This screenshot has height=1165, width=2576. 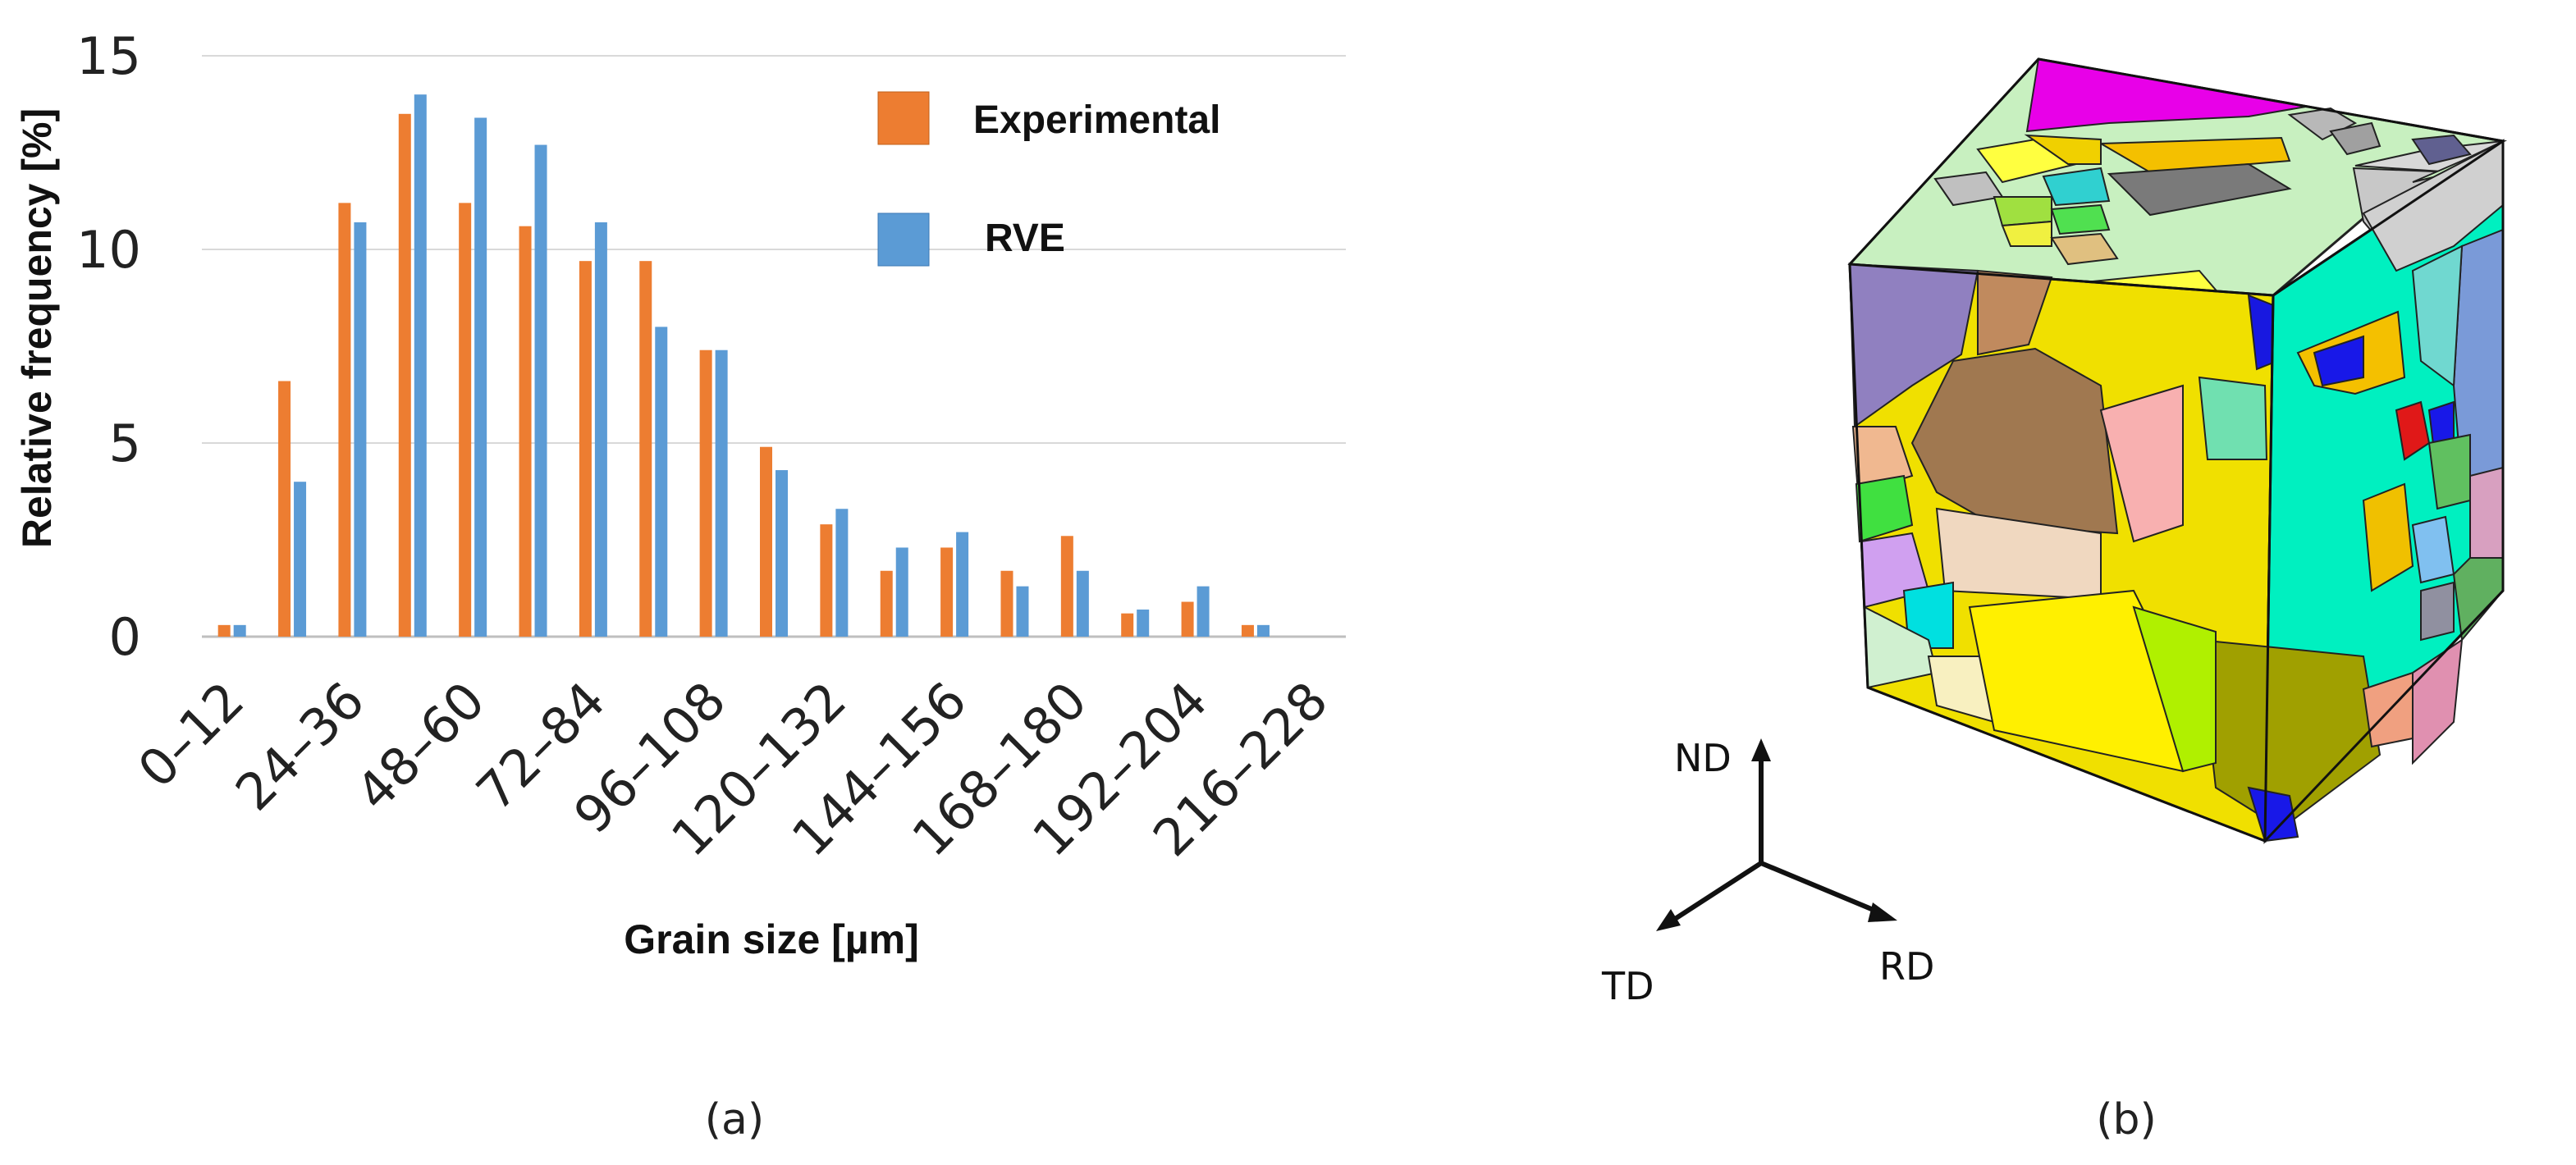 I want to click on rd-axis-arrow, so click(x=1820, y=888).